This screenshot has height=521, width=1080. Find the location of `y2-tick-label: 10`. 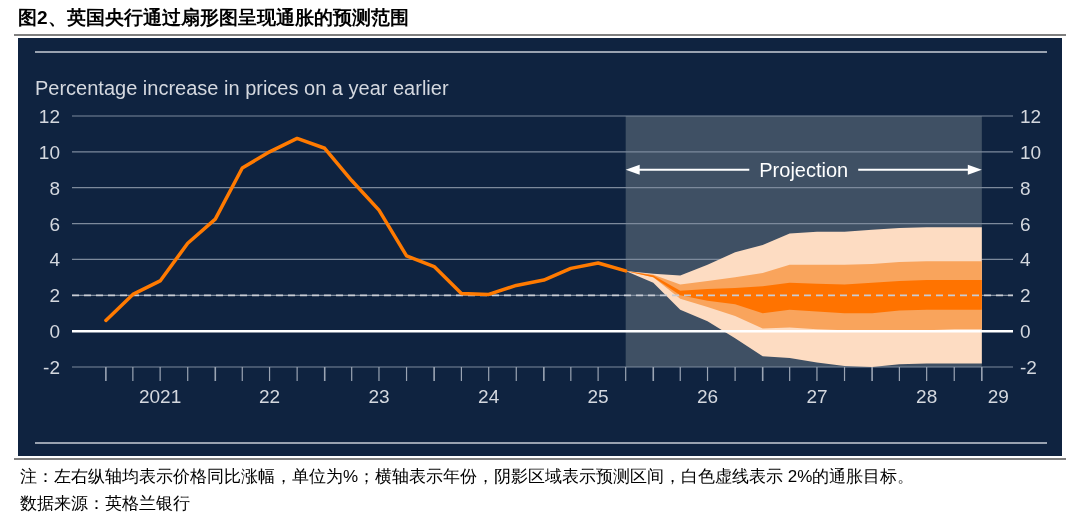

y2-tick-label: 10 is located at coordinates (1031, 152).